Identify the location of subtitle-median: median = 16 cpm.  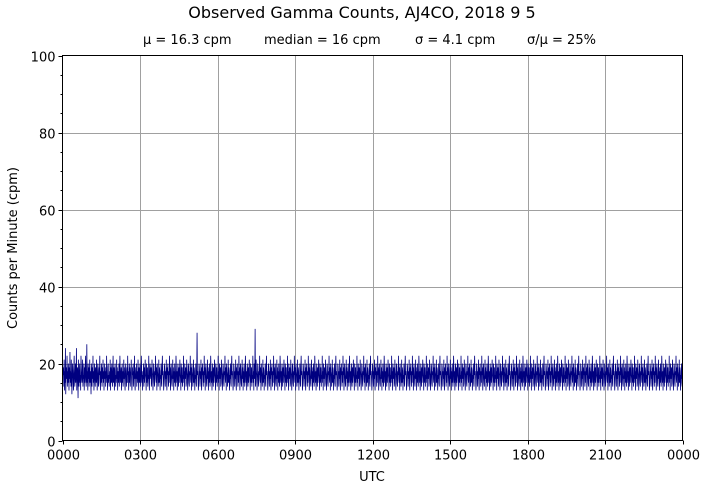
(322, 40).